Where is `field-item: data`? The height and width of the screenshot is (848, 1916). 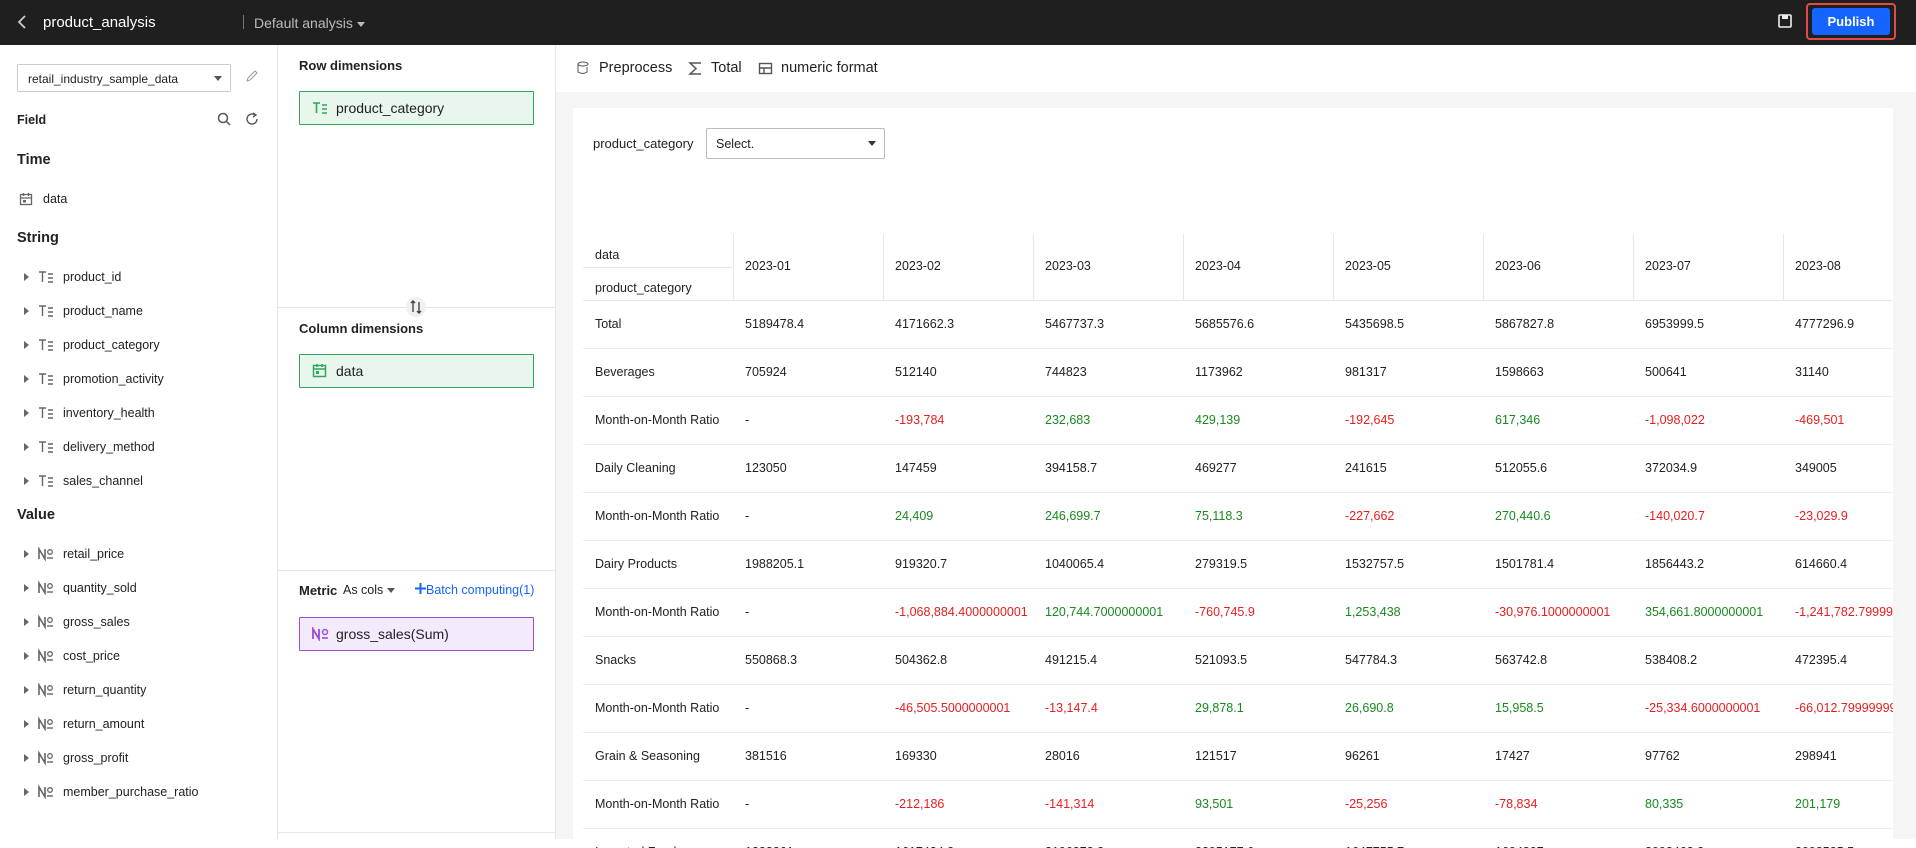
field-item: data is located at coordinates (138, 199).